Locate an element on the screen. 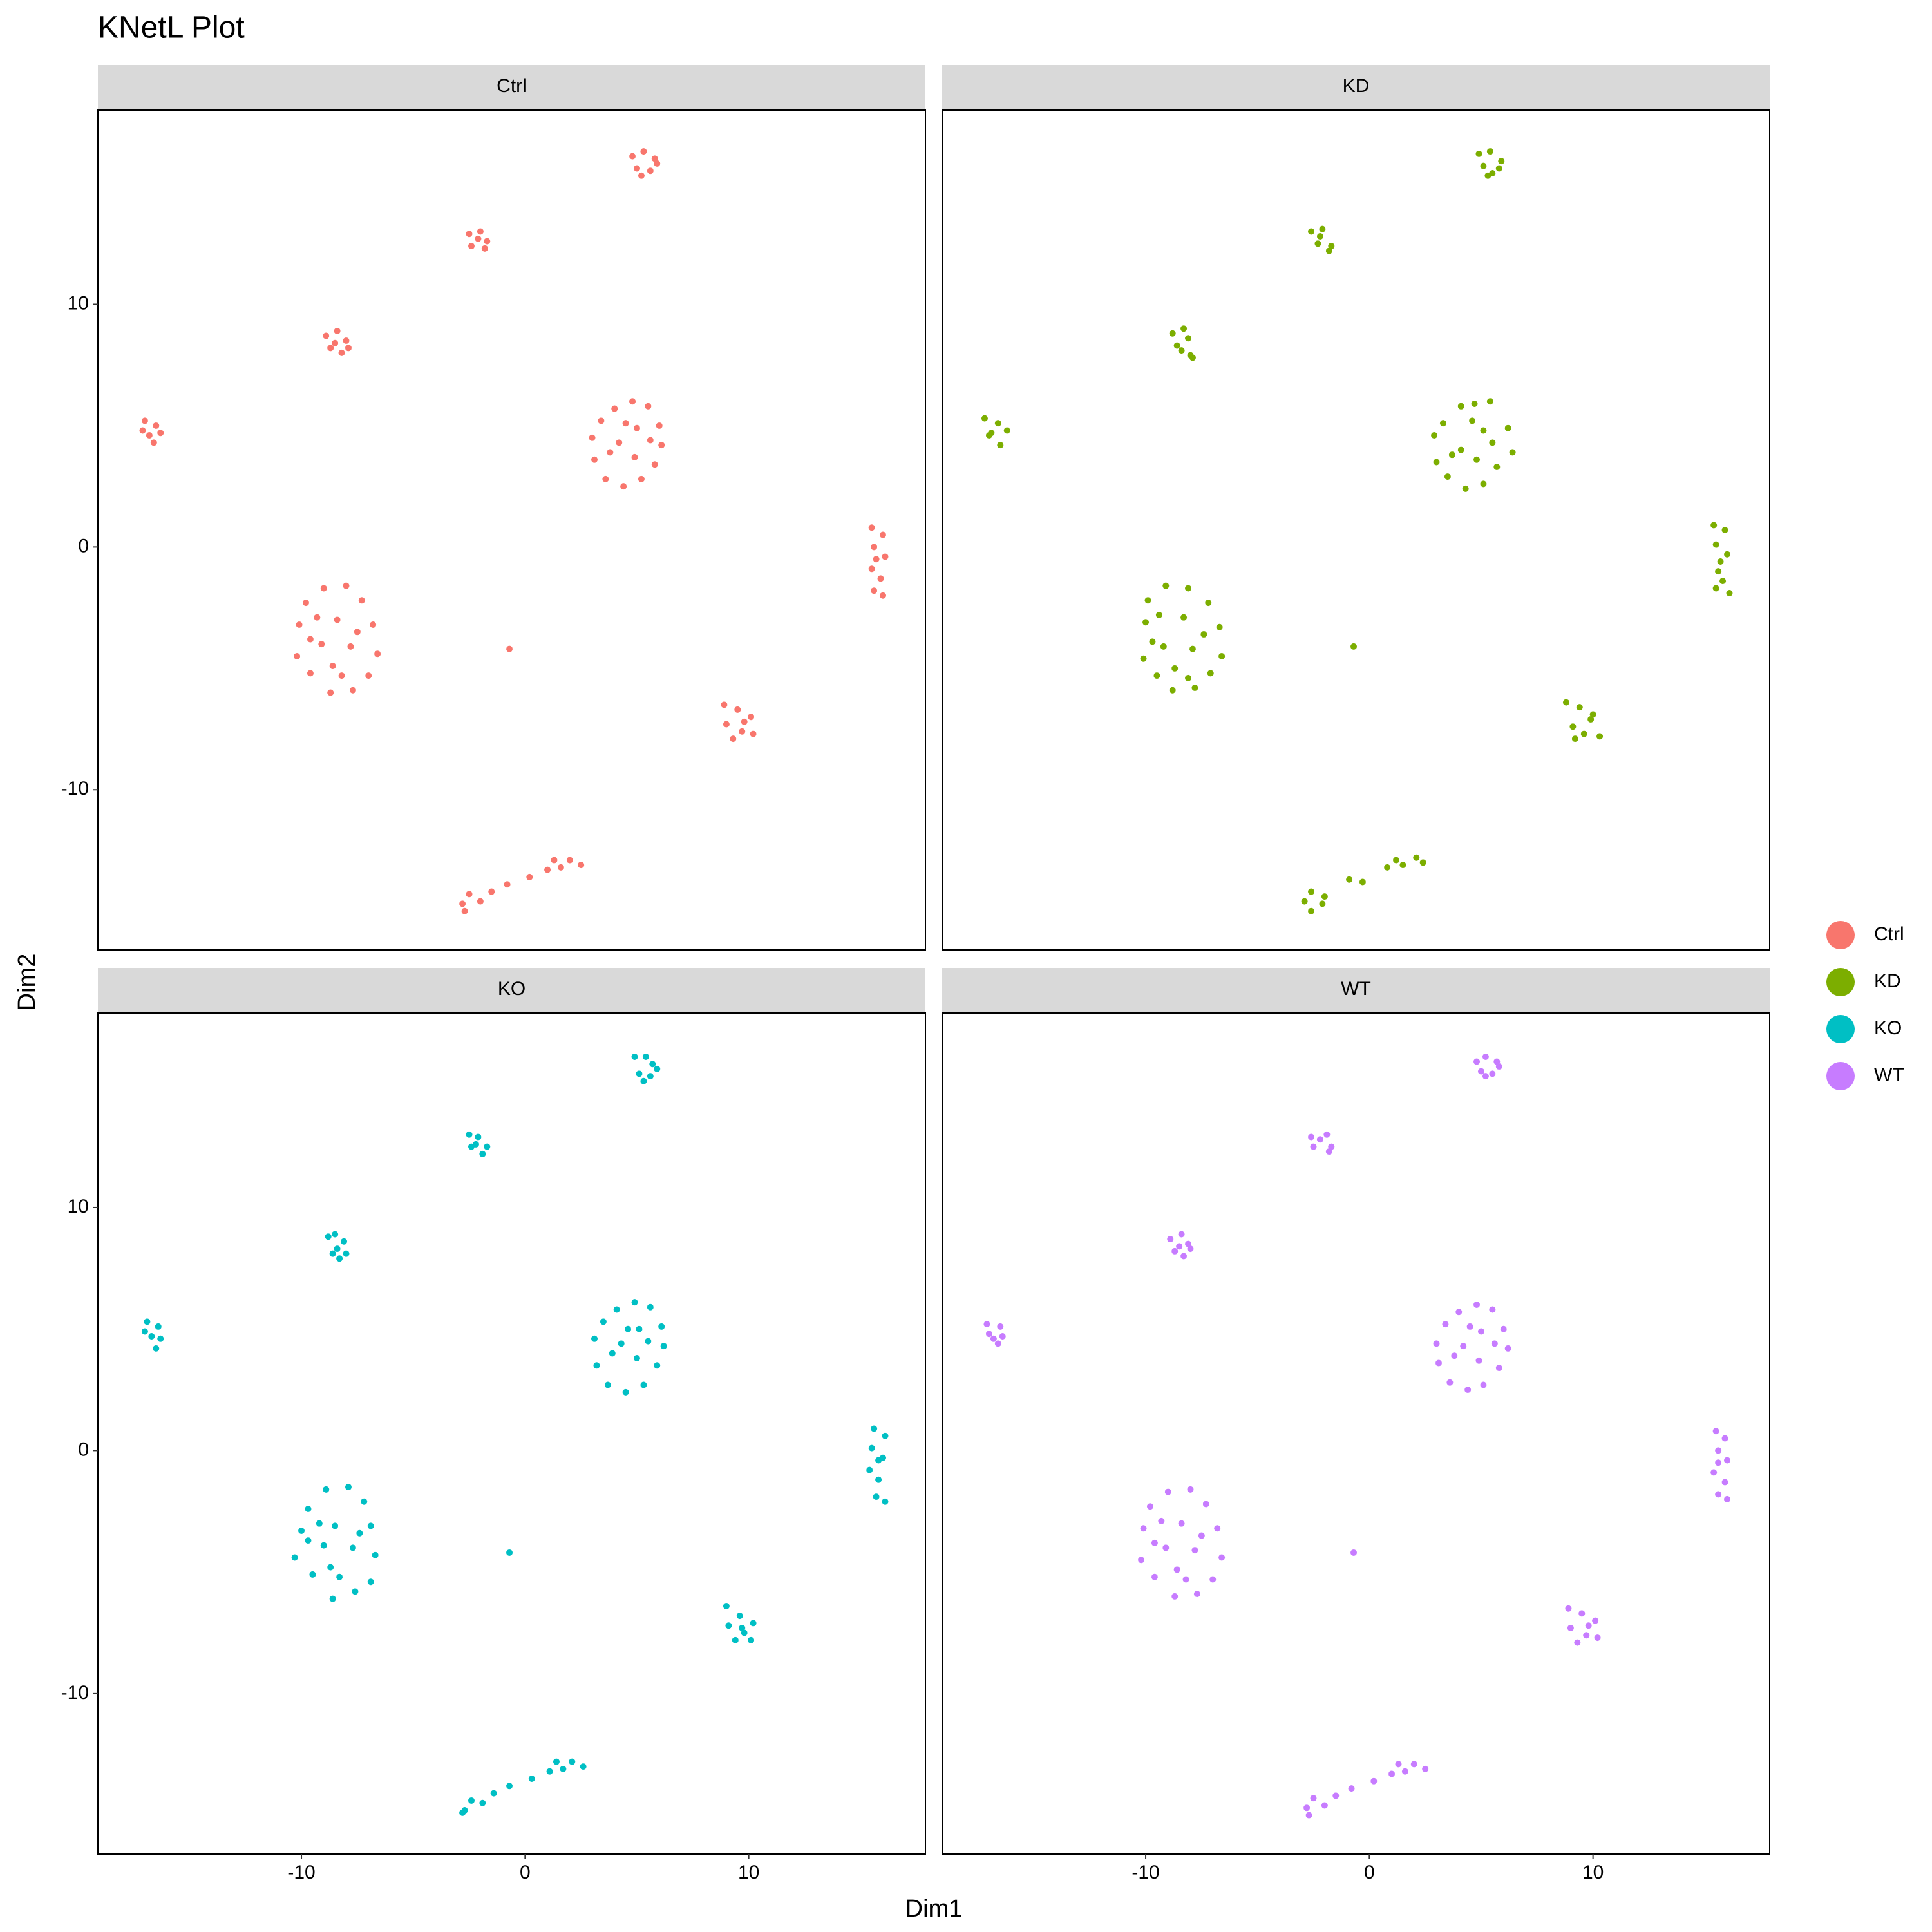  strip-label: Ctrl is located at coordinates (512, 86).